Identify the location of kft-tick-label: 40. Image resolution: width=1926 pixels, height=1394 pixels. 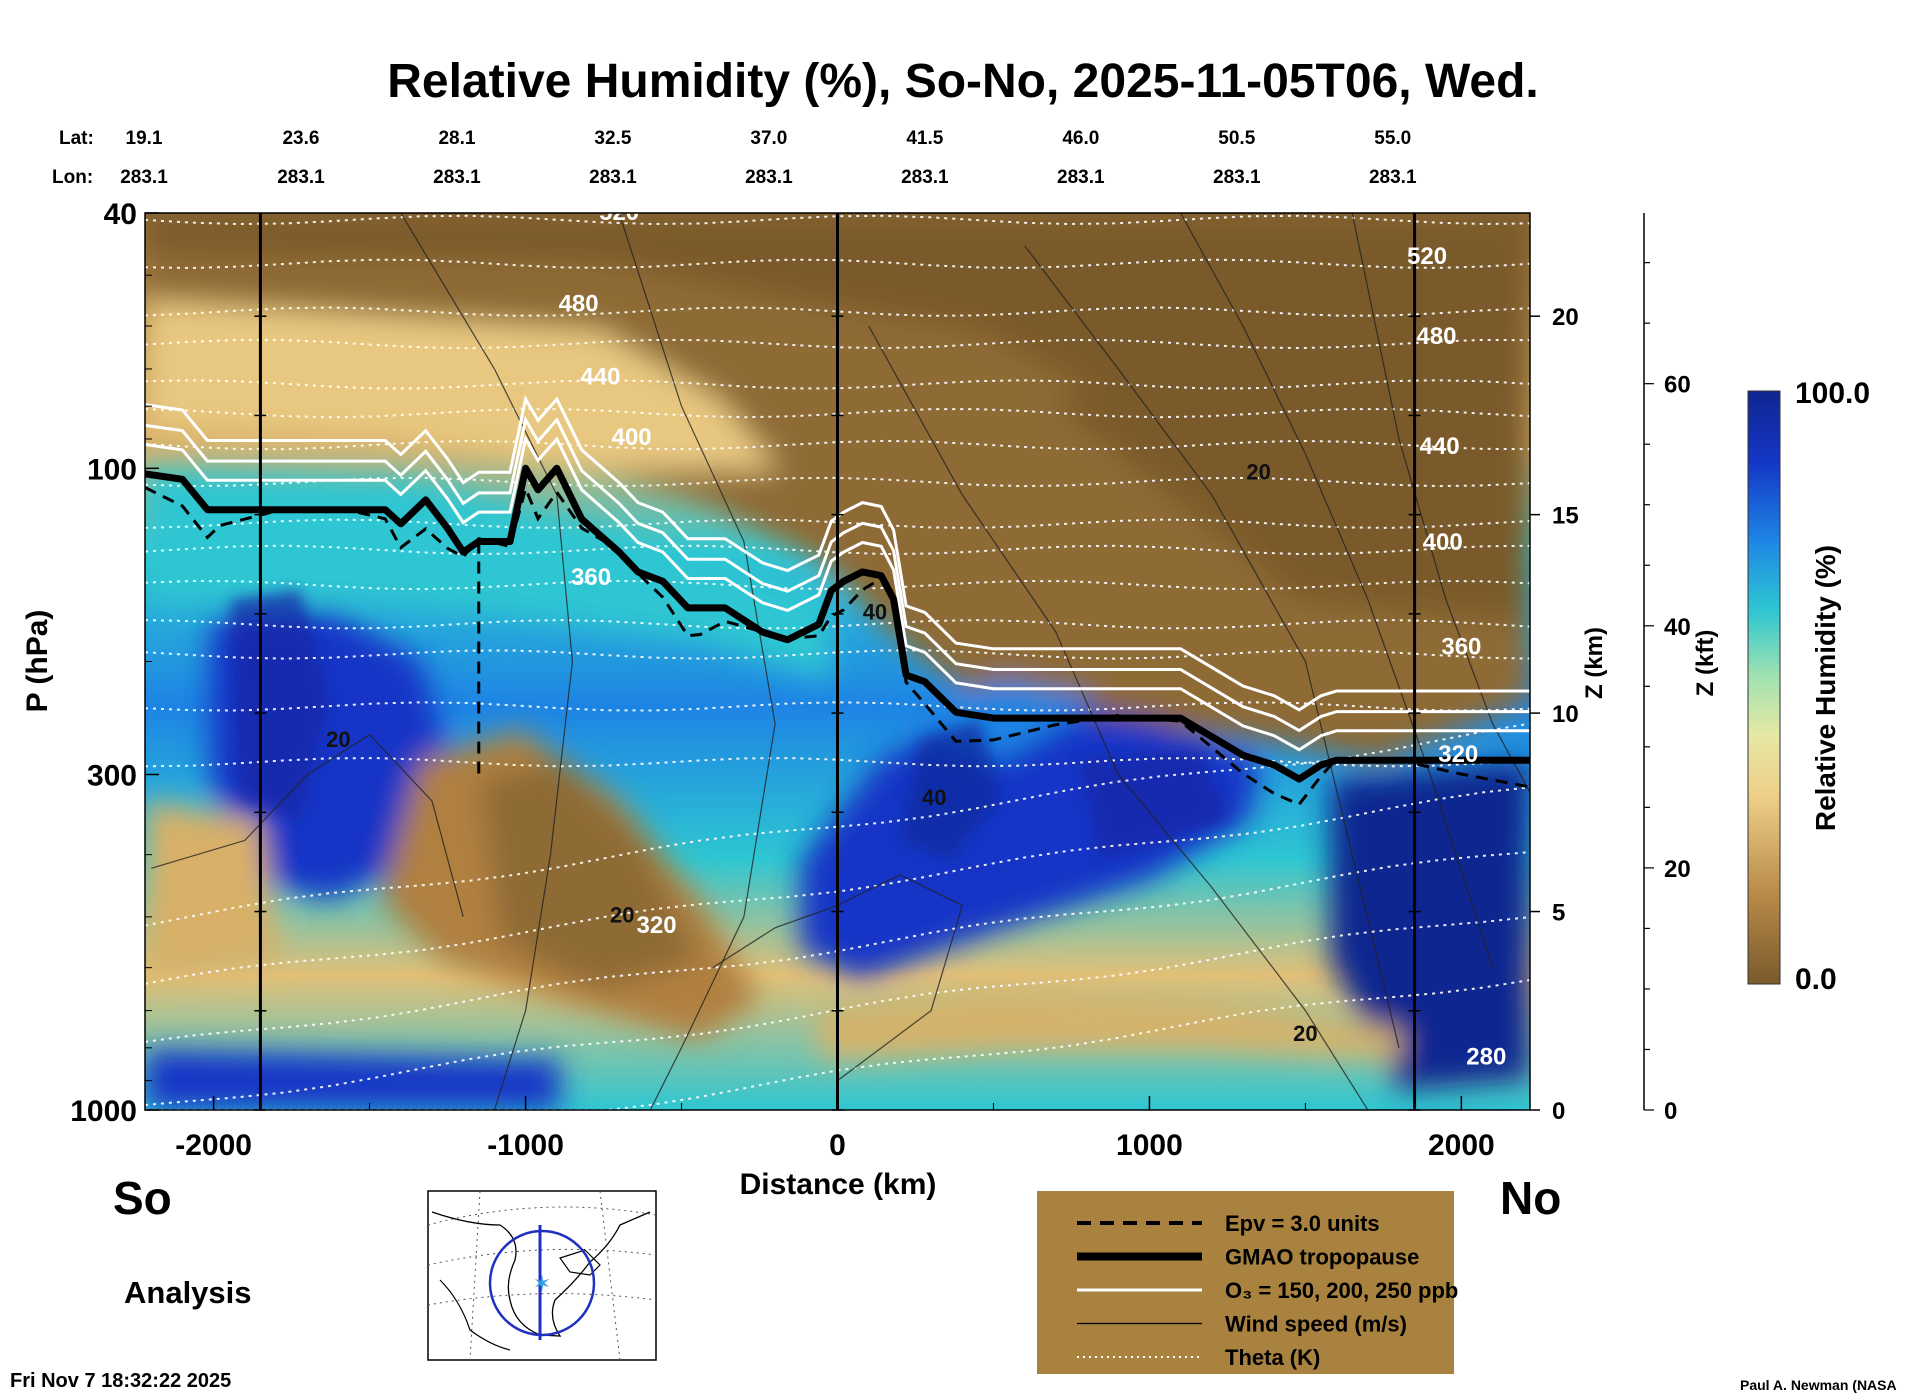
(1677, 627).